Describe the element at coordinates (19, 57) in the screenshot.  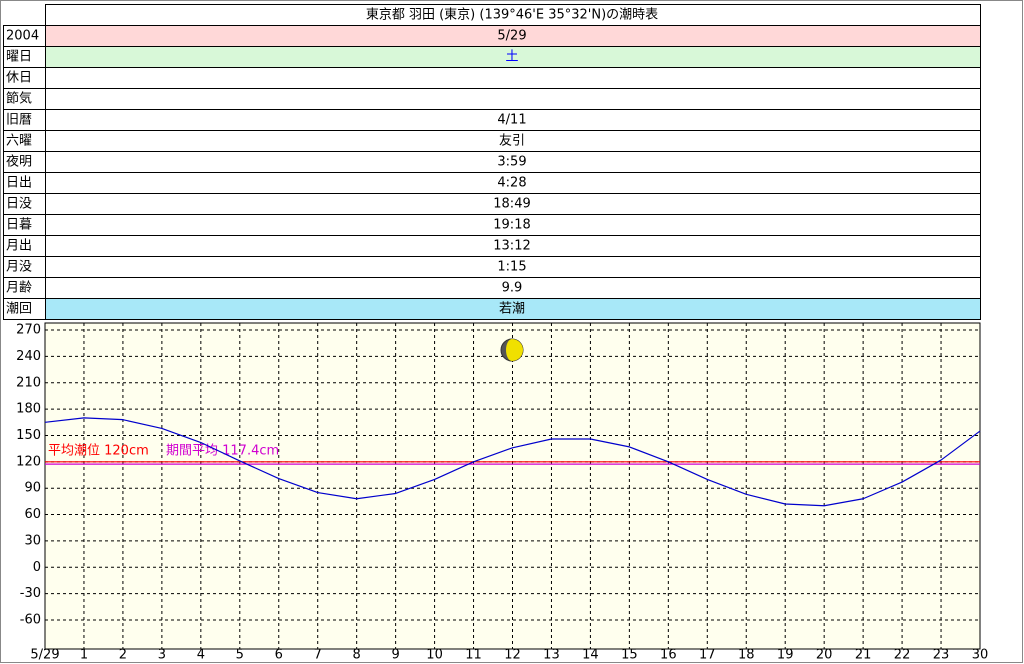
I see `row-label: 曜日` at that location.